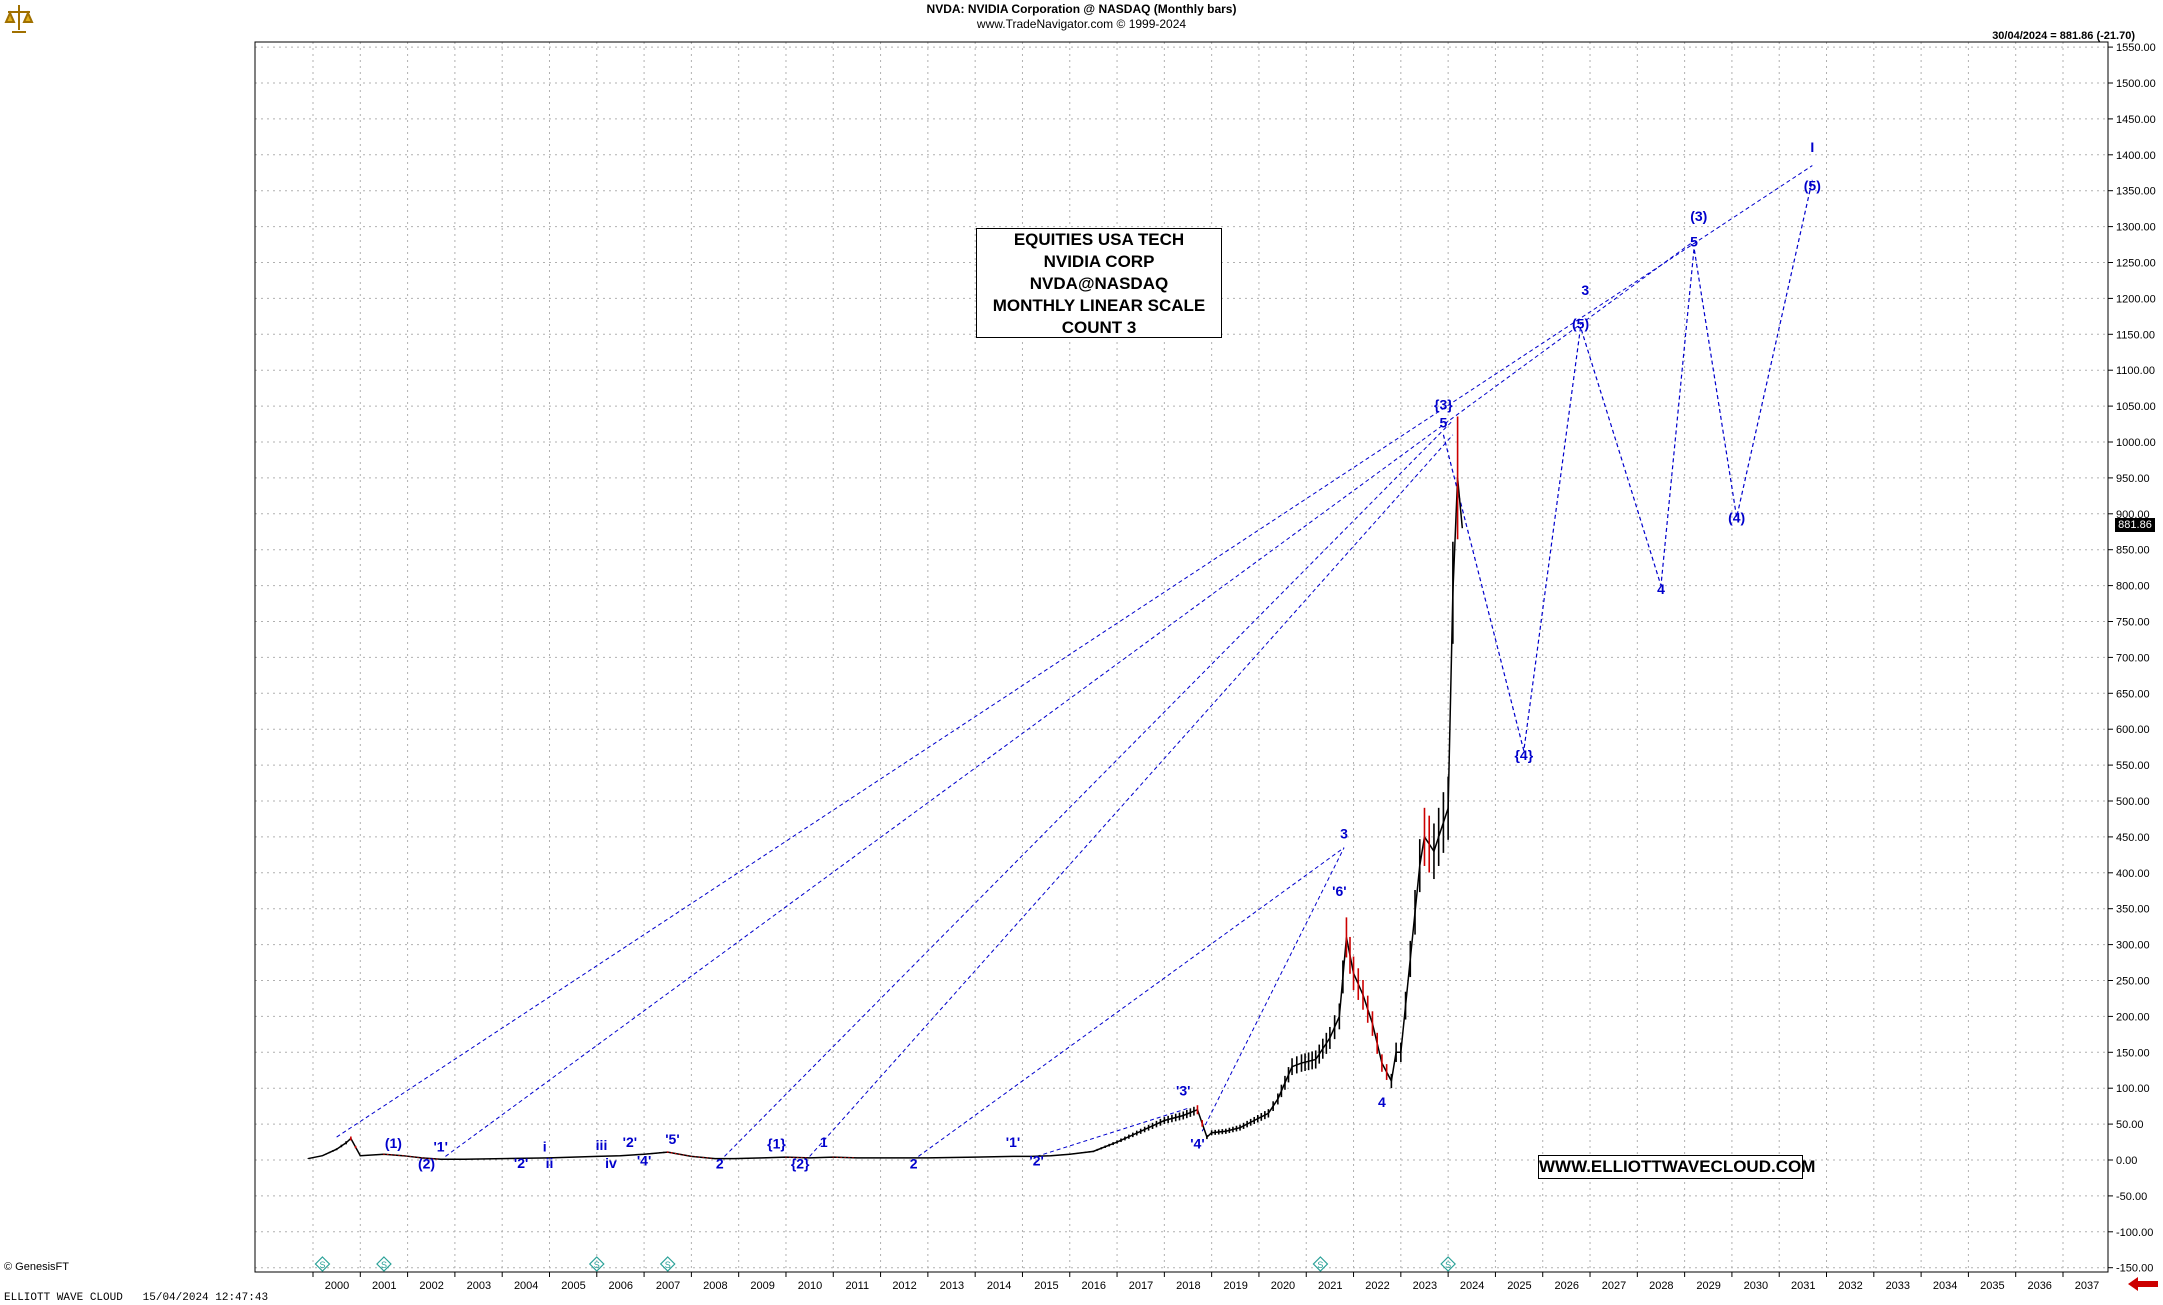  Describe the element at coordinates (2087, 1286) in the screenshot. I see `x-tick-label: 2037` at that location.